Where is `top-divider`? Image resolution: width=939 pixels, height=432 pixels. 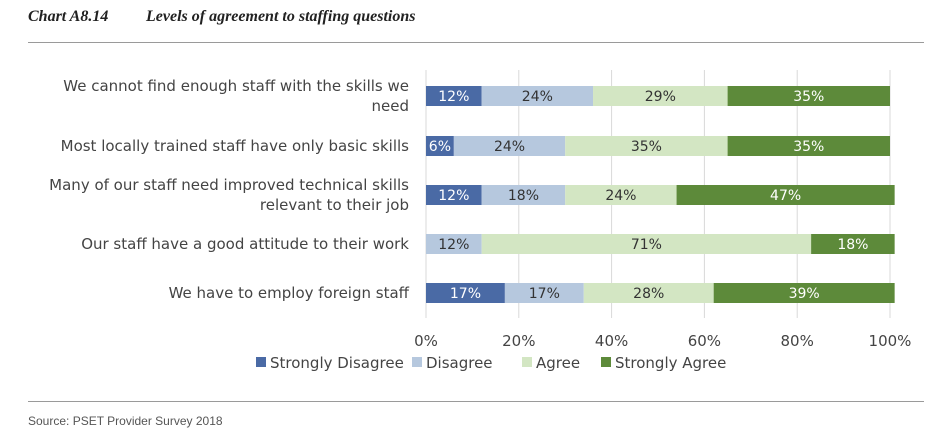 top-divider is located at coordinates (476, 42).